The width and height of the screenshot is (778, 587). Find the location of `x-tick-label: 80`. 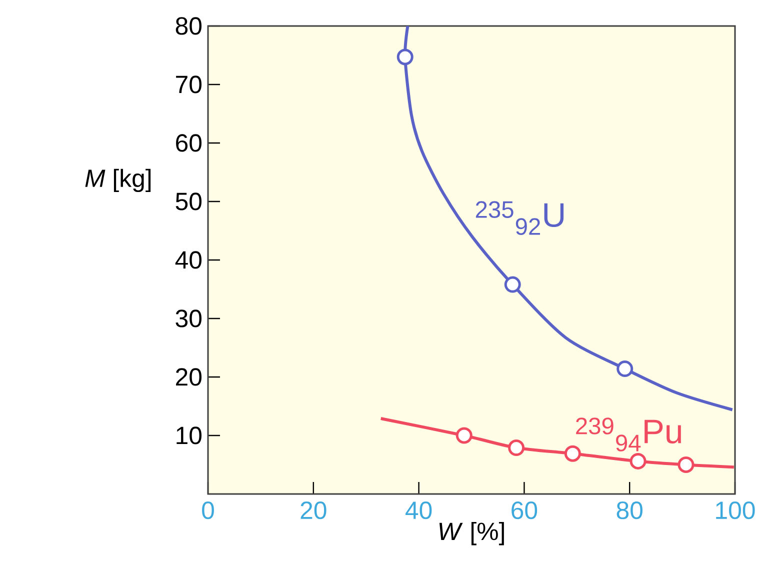

x-tick-label: 80 is located at coordinates (629, 511).